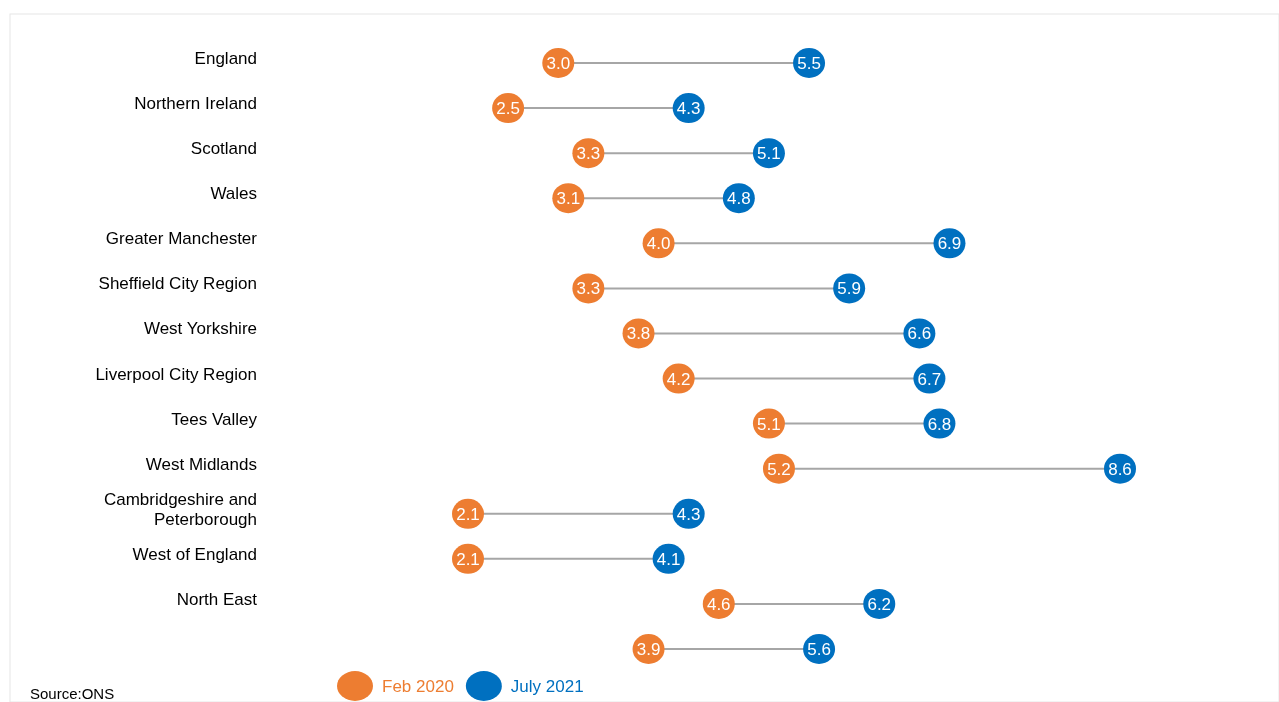 The width and height of the screenshot is (1279, 702). What do you see at coordinates (949, 244) in the screenshot?
I see `data-label: 6.9` at bounding box center [949, 244].